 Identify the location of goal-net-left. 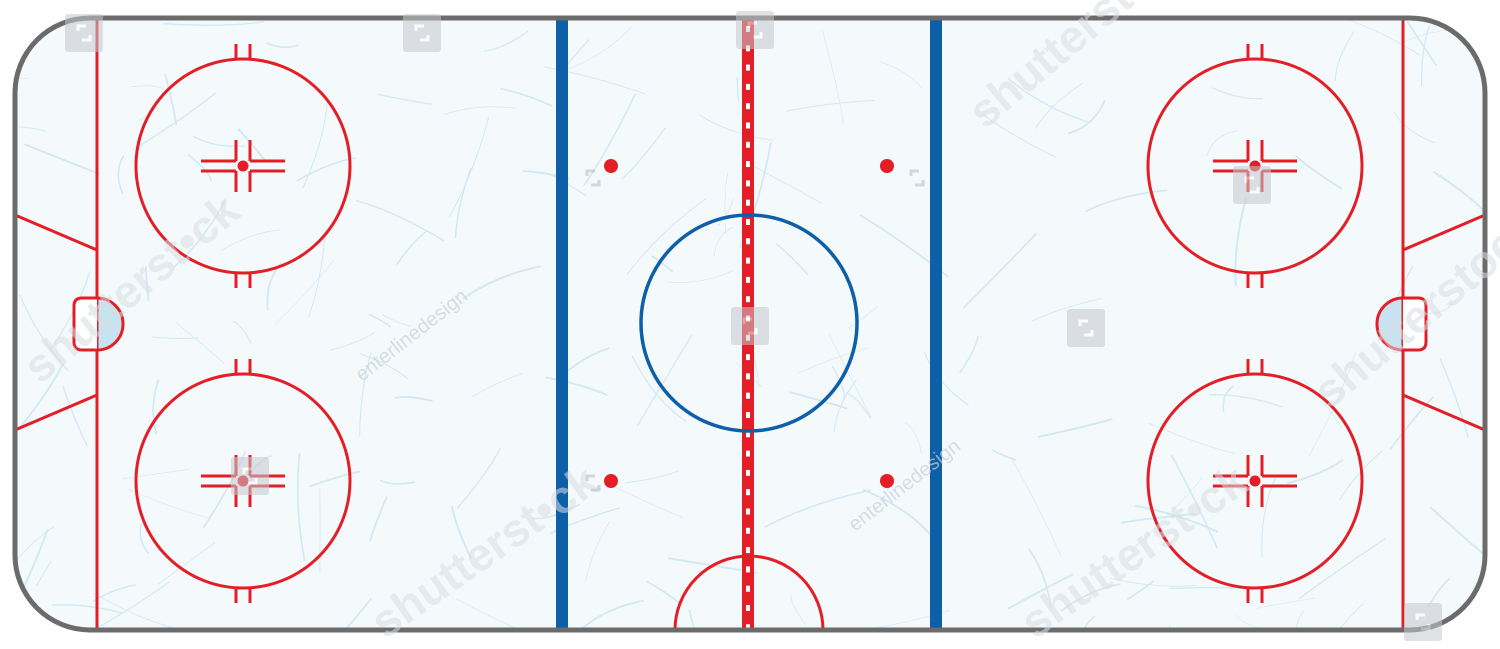
(84, 324).